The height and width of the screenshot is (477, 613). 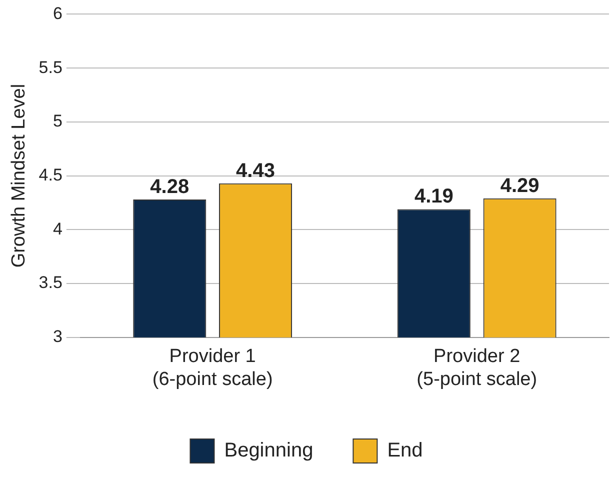 I want to click on data-label: 4.29, so click(x=520, y=185).